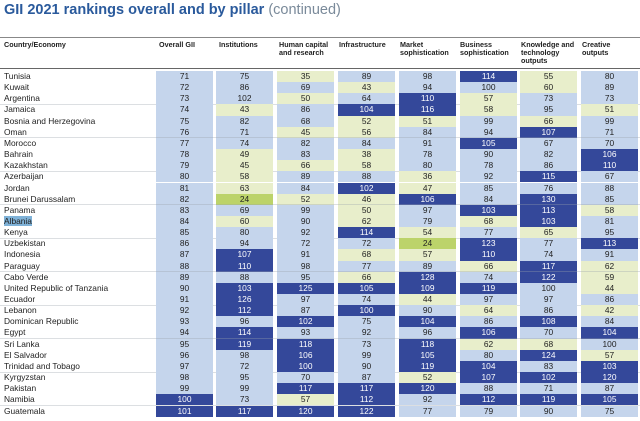  Describe the element at coordinates (244, 255) in the screenshot. I see `rank-institutions: 107` at that location.